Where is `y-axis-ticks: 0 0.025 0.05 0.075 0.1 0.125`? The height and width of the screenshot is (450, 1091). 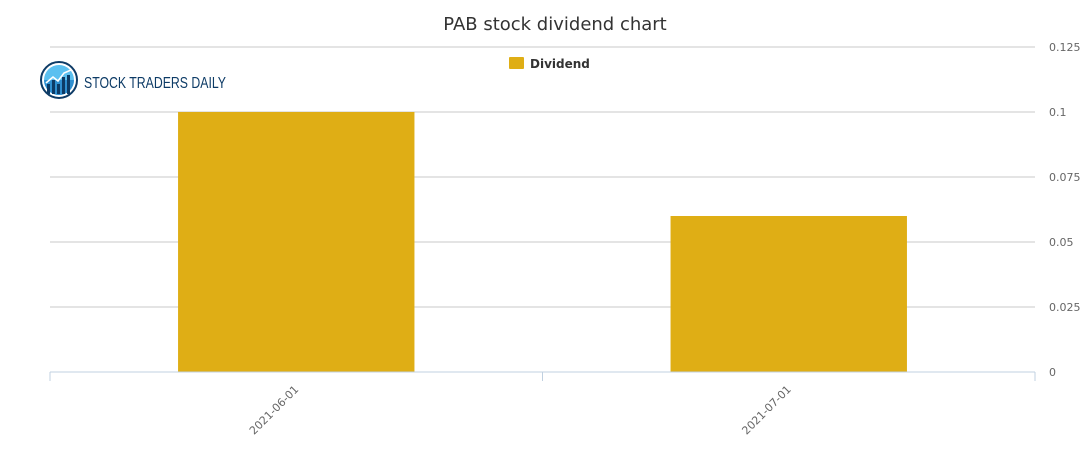 y-axis-ticks: 0 0.025 0.05 0.075 0.1 0.125 is located at coordinates (1065, 210).